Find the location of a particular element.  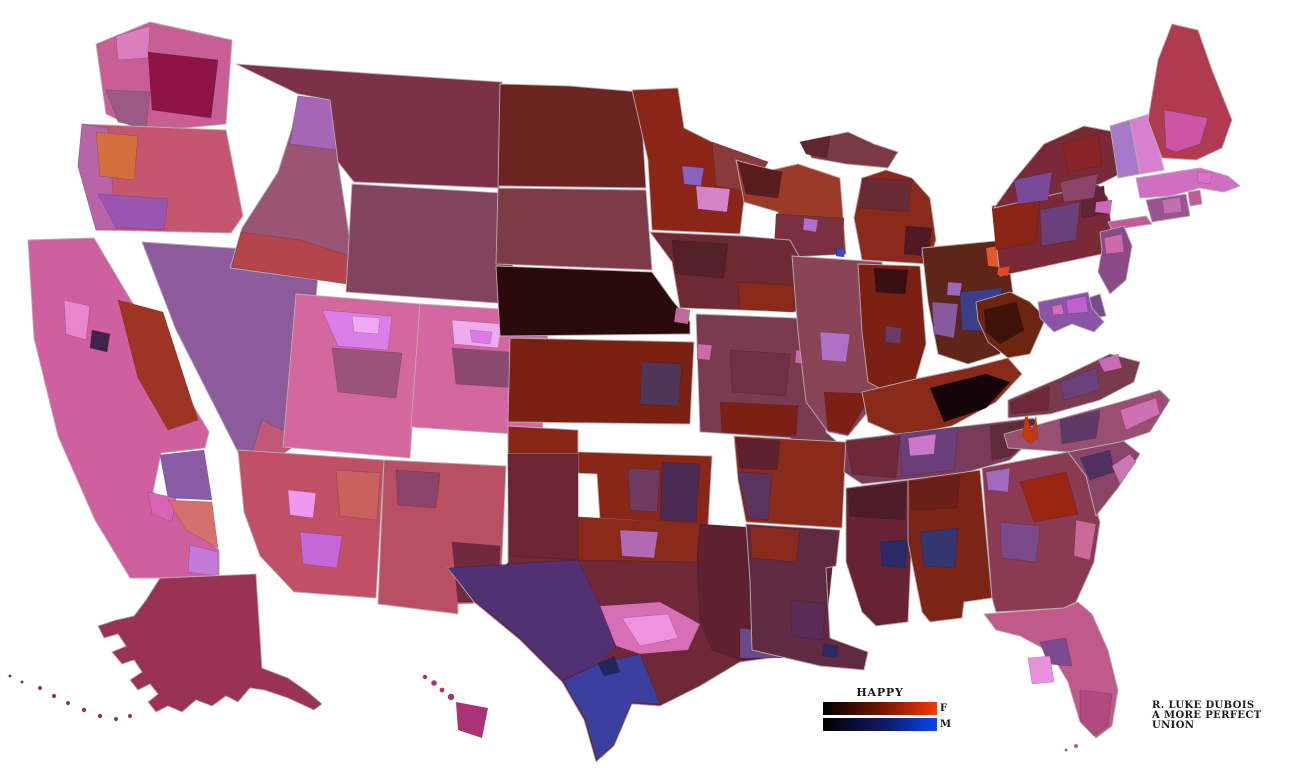

district-in-indy is located at coordinates (893, 335).